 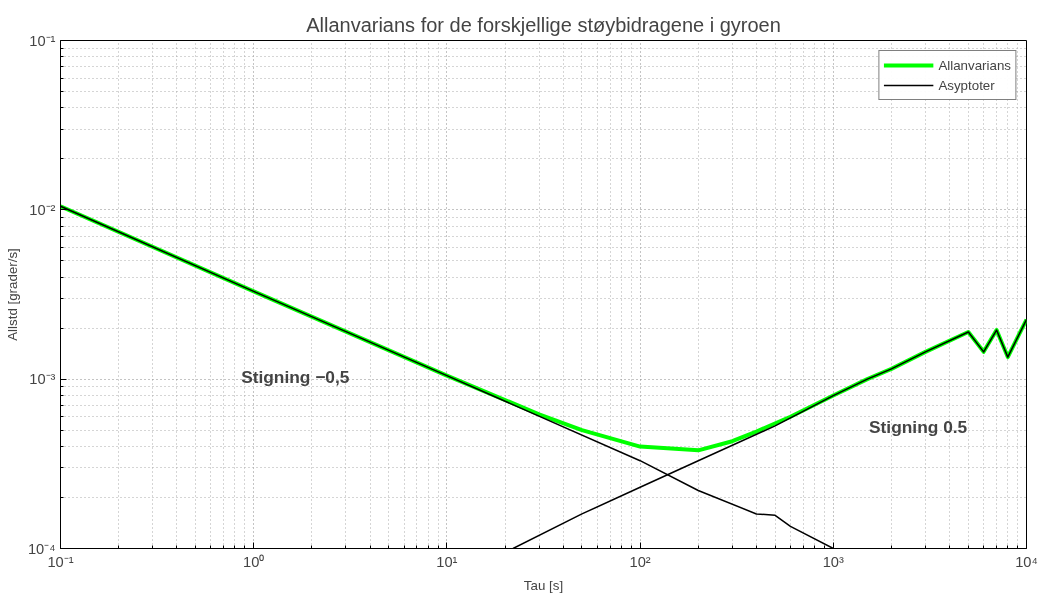 I want to click on x-tick-label: 10⁰, so click(x=254, y=561).